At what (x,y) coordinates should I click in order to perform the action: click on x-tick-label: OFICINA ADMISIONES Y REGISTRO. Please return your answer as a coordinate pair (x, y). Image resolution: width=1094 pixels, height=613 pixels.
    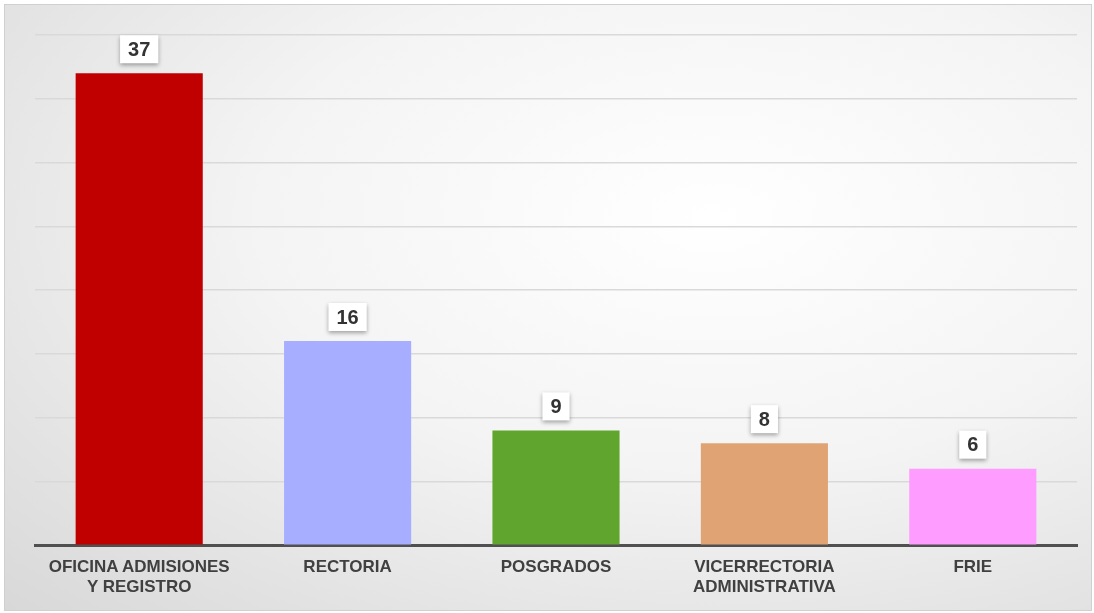
    Looking at the image, I should click on (139, 577).